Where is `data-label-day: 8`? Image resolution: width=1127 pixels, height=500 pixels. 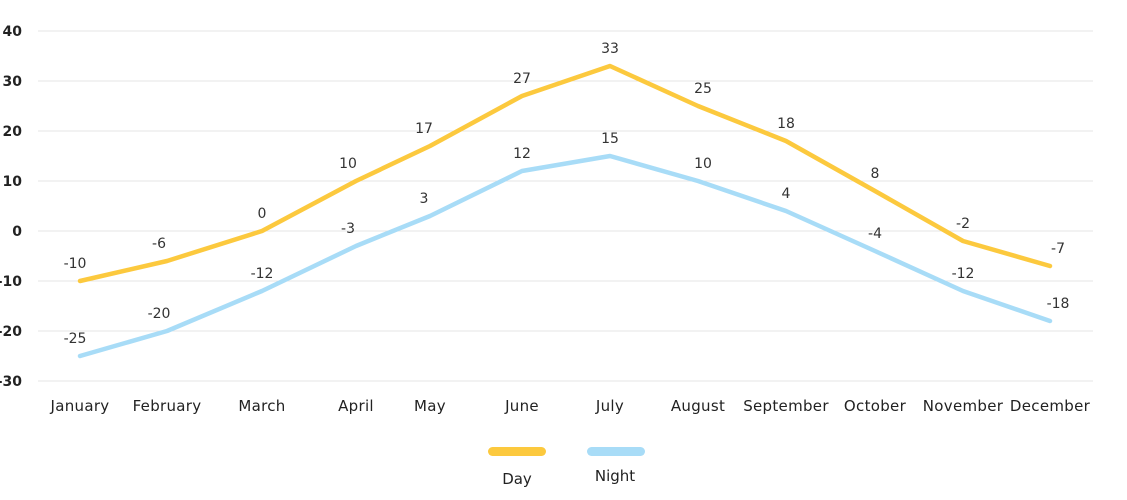 data-label-day: 8 is located at coordinates (875, 174).